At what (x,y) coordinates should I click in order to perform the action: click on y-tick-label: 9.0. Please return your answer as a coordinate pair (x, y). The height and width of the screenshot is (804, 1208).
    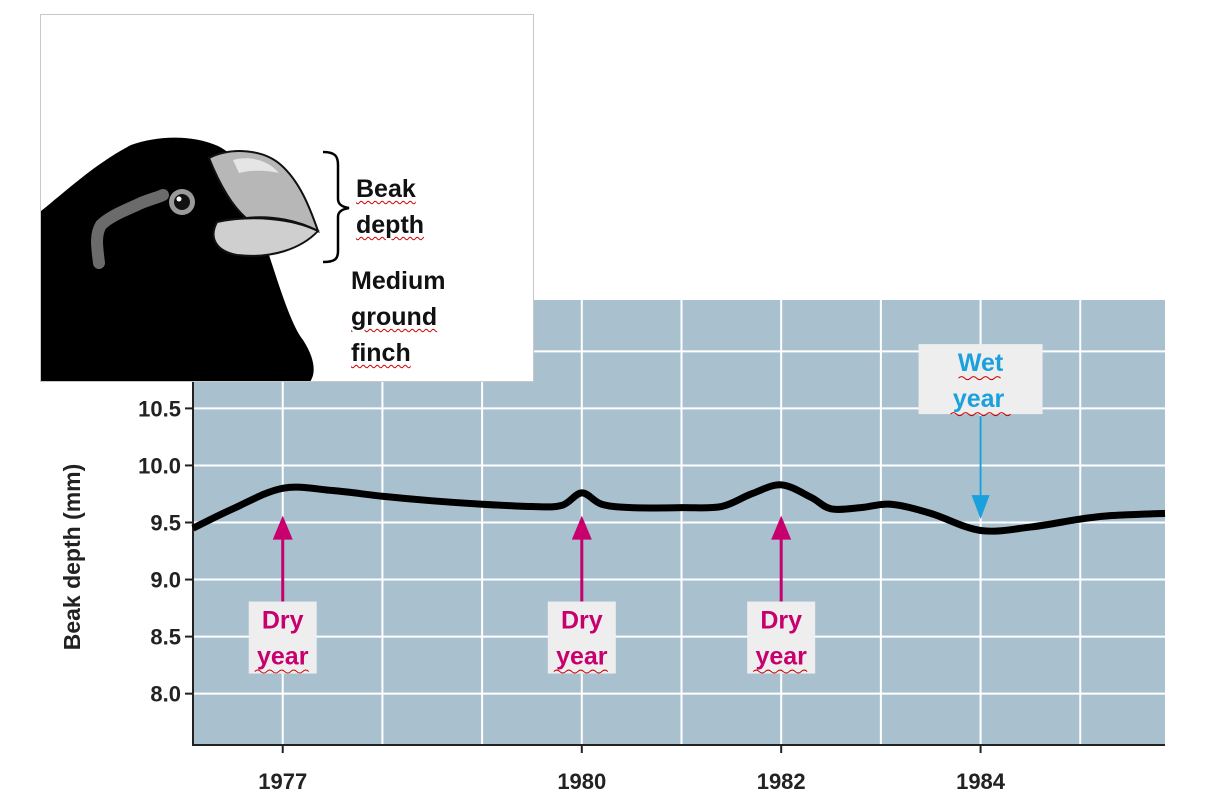
    Looking at the image, I should click on (165, 580).